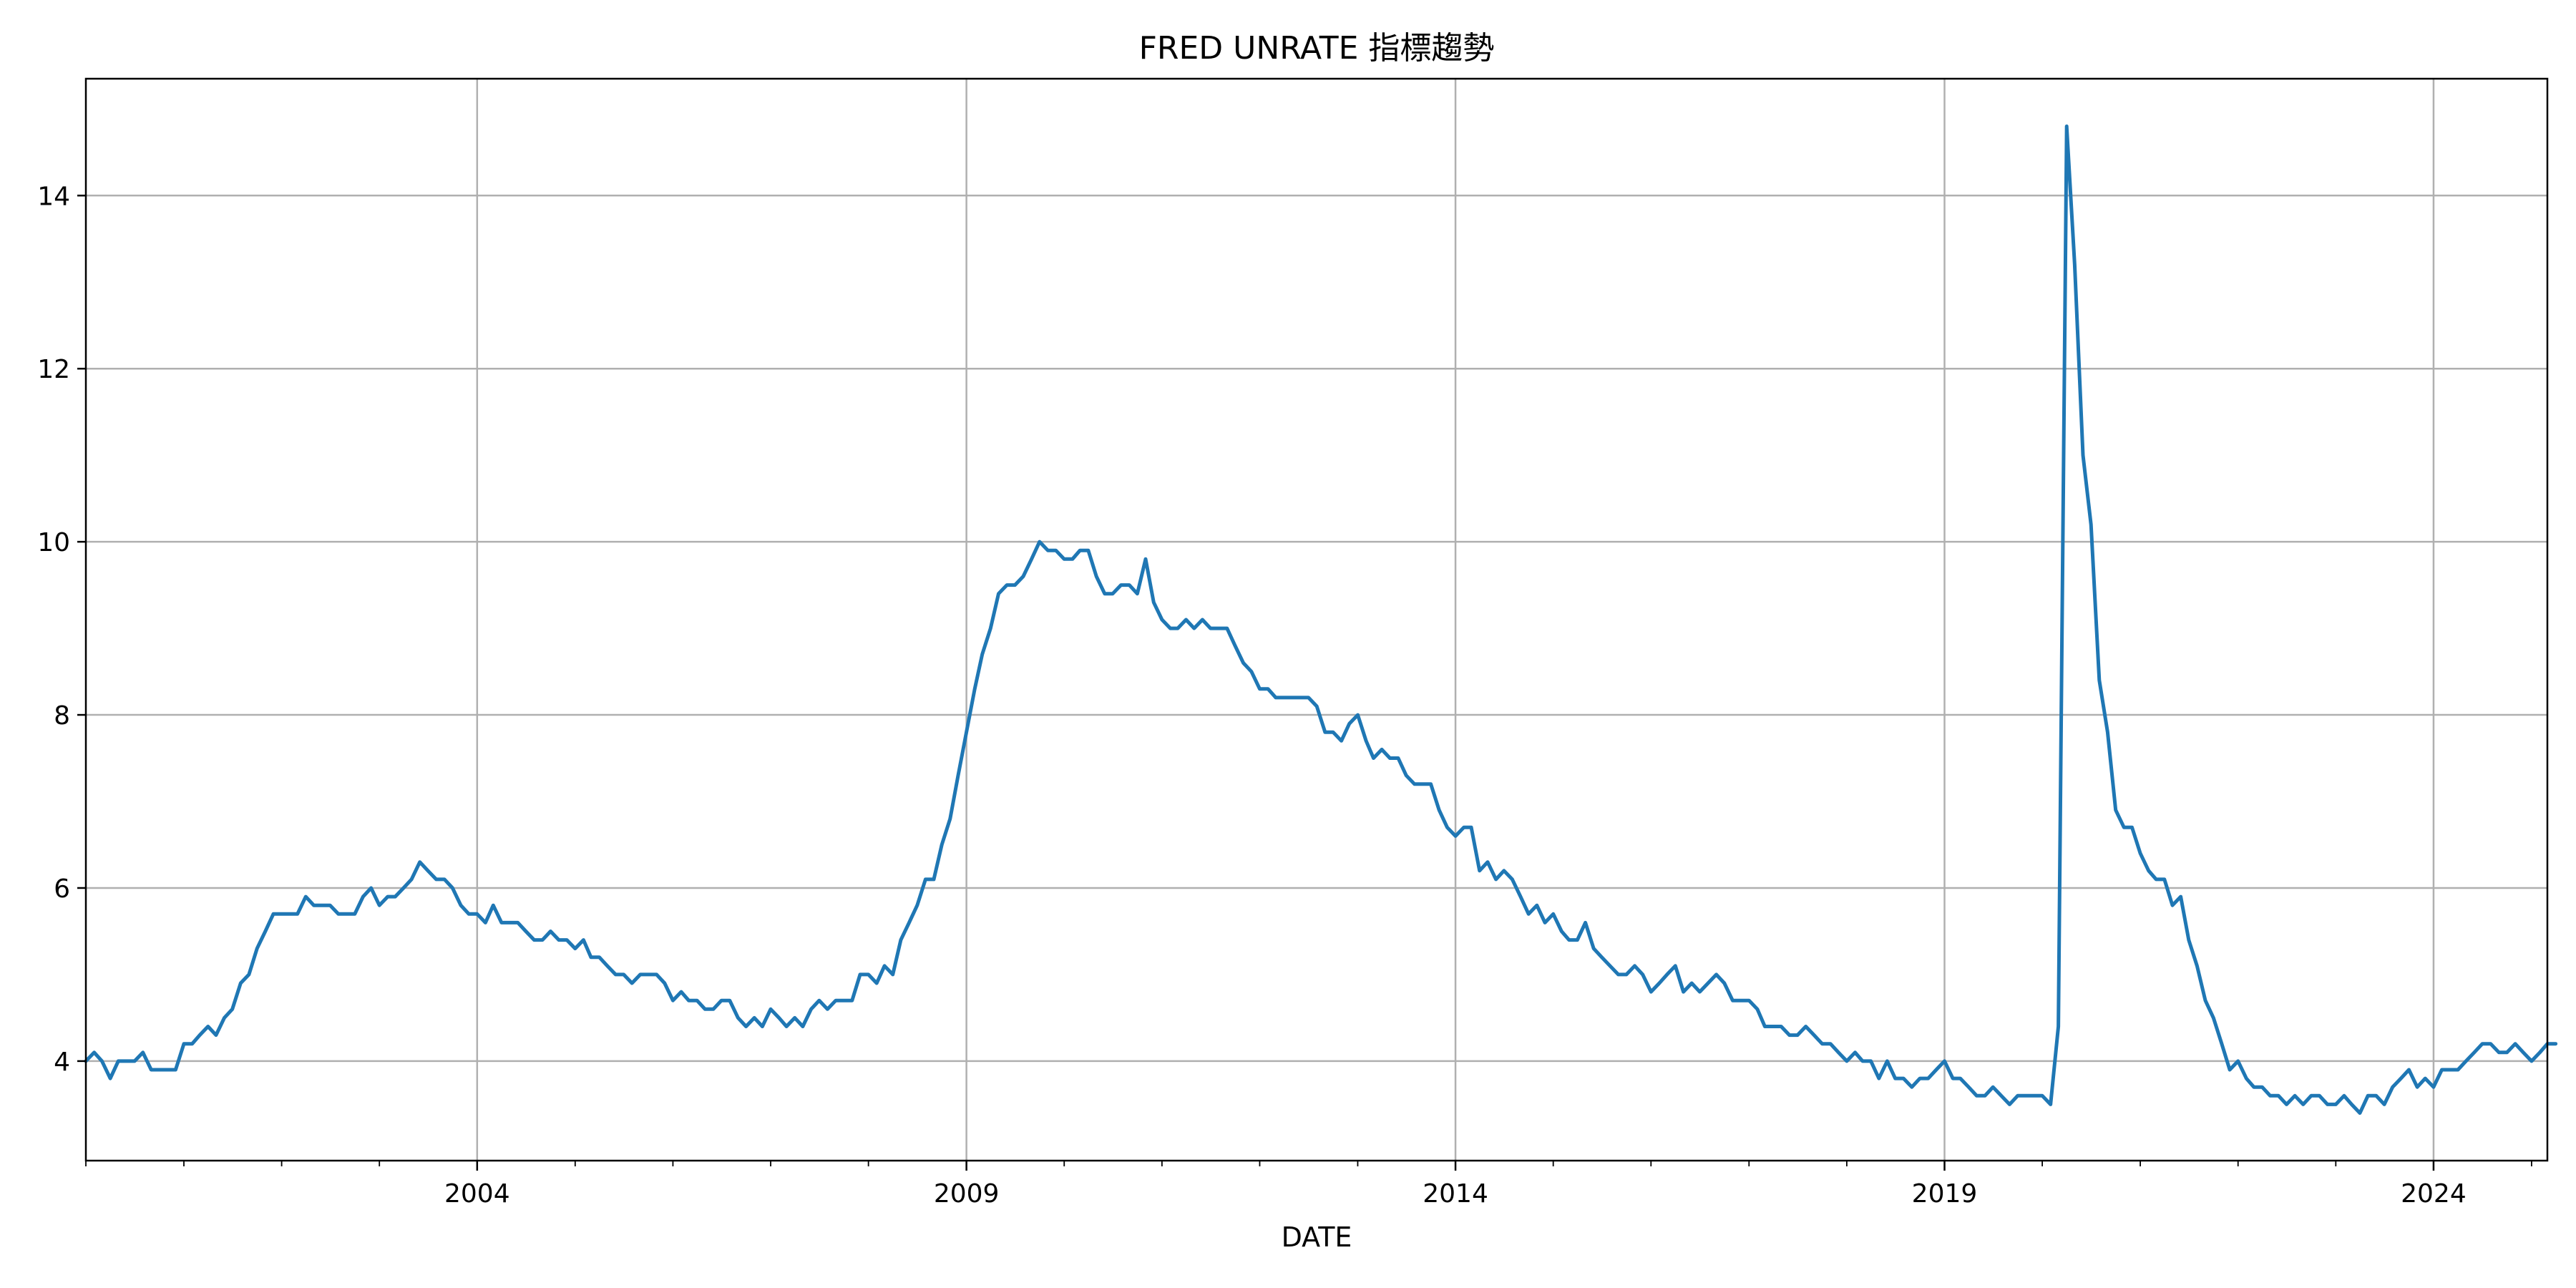 The height and width of the screenshot is (1288, 2576). I want to click on chart-title: FRED UNRATE 指標趨勢, so click(1317, 48).